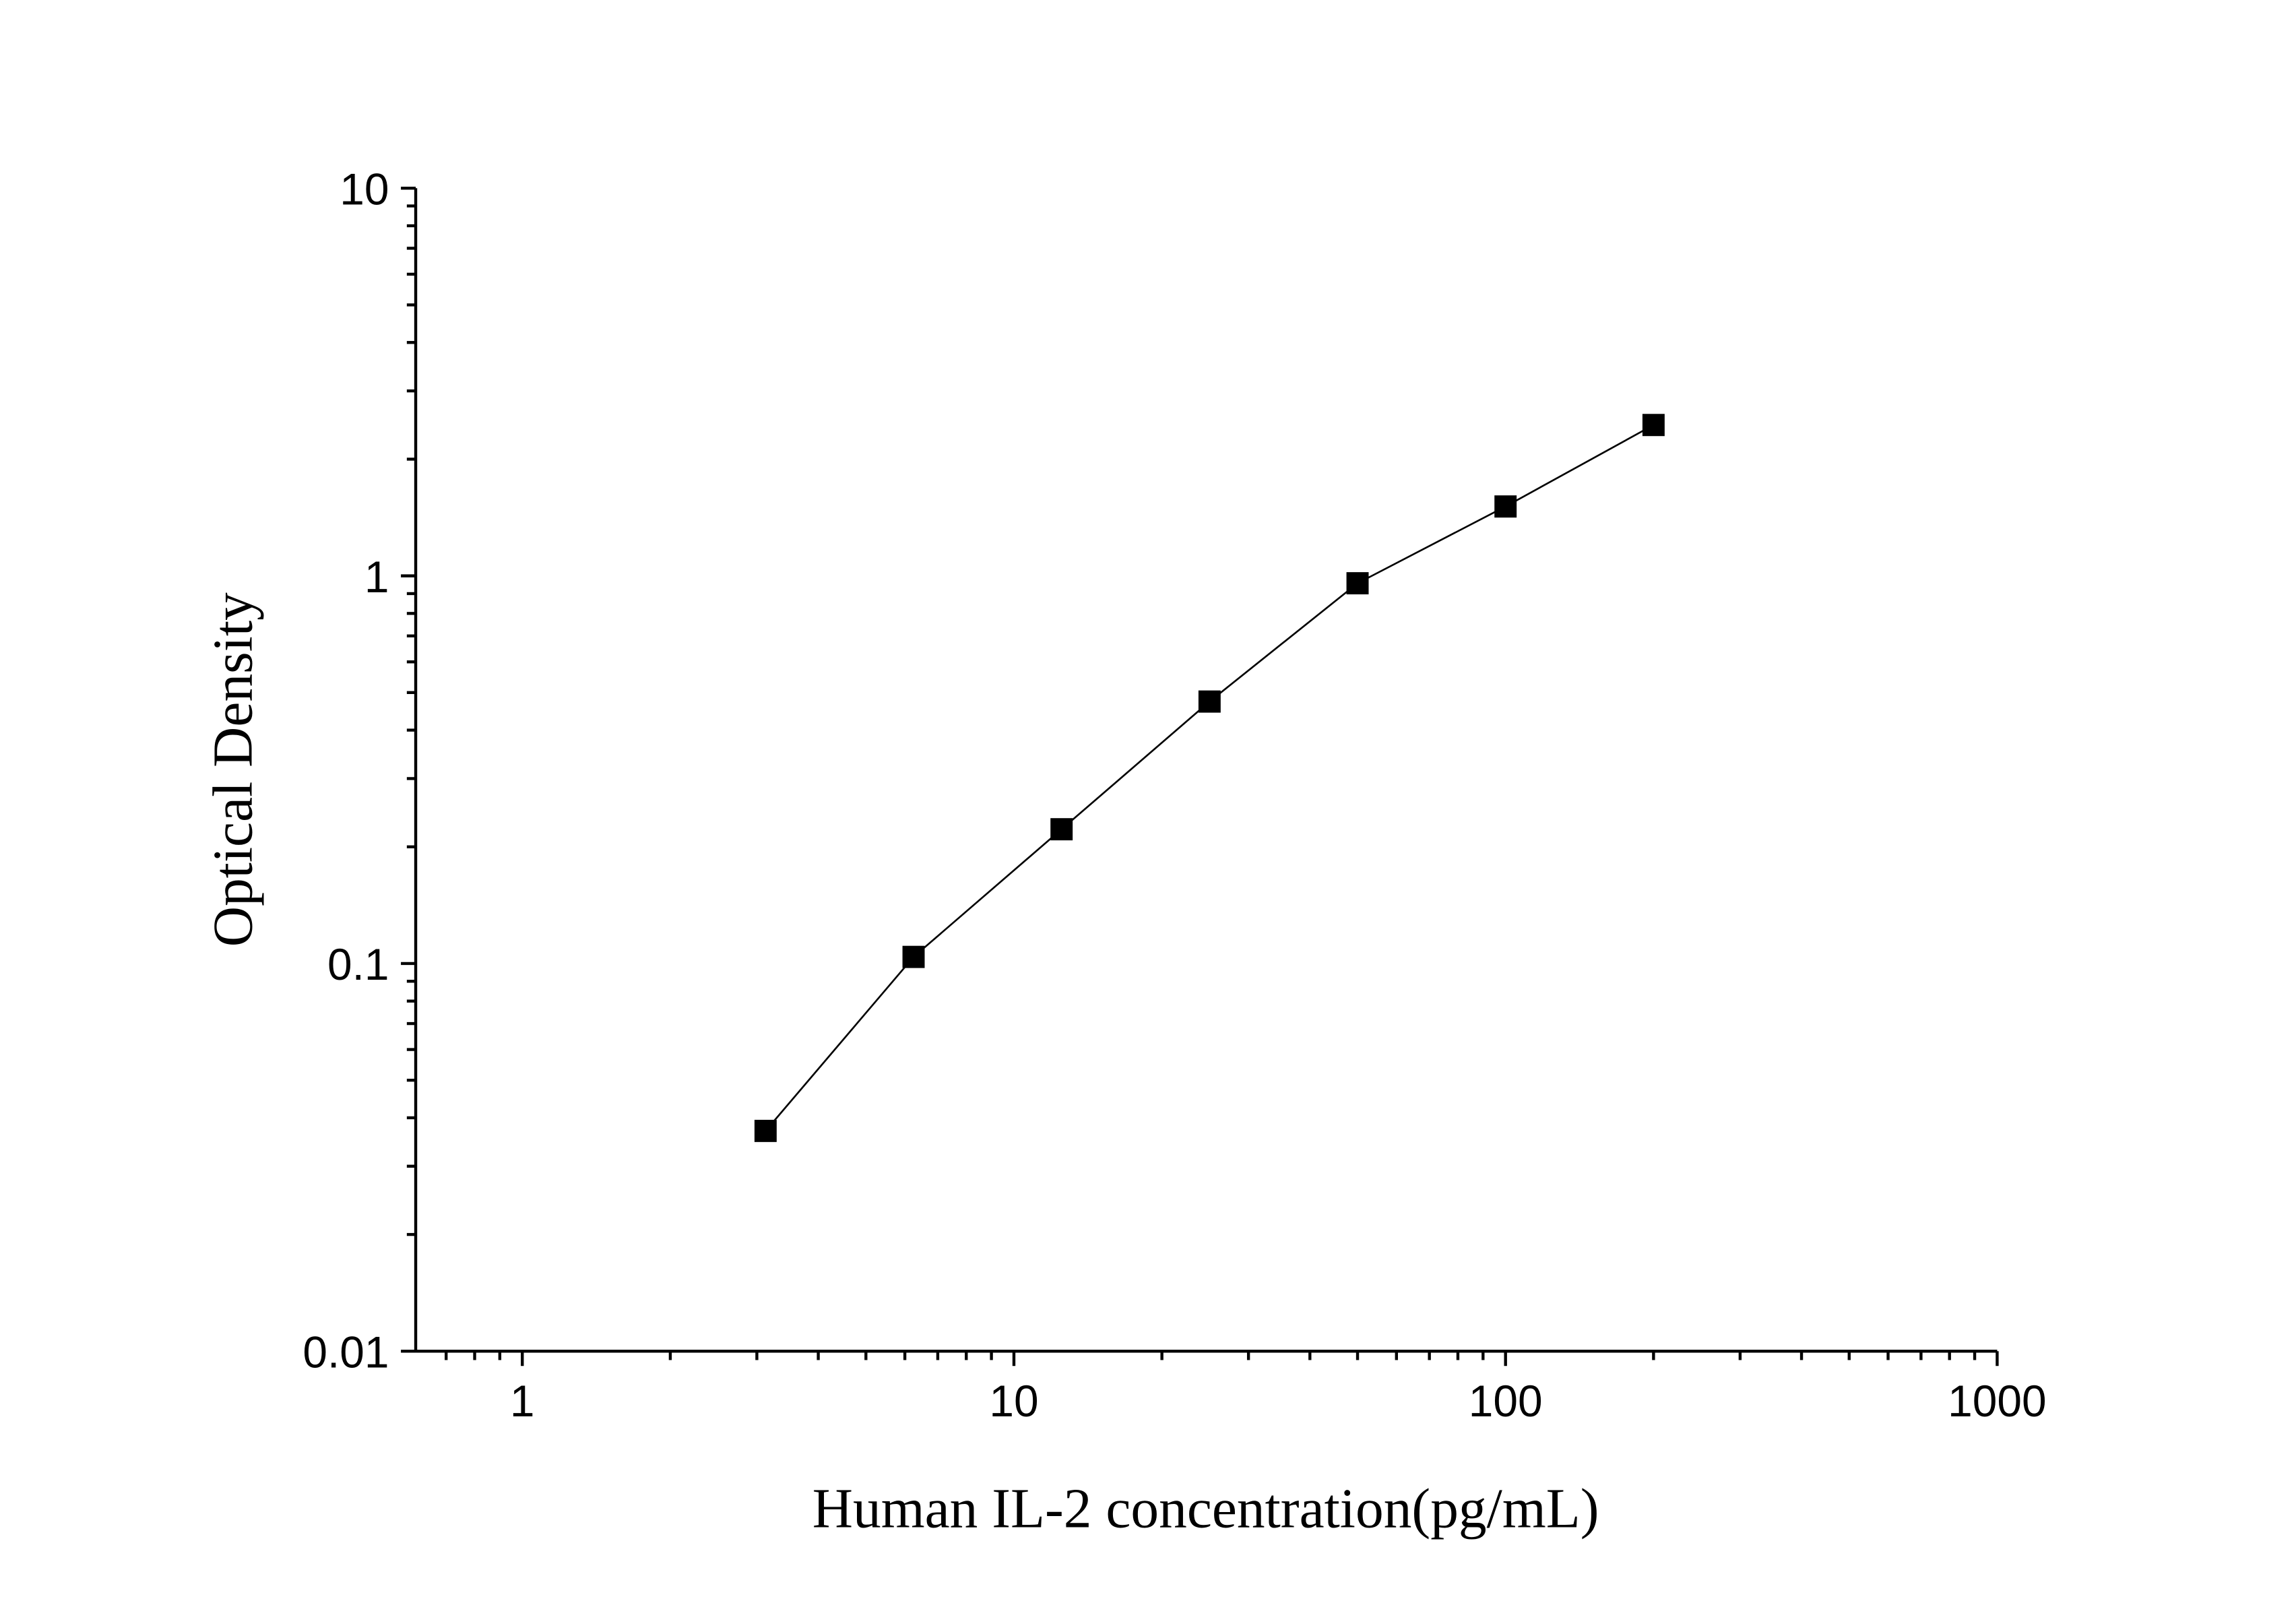 The height and width of the screenshot is (1603, 2296). What do you see at coordinates (1205, 1509) in the screenshot?
I see `x-axis-title: Human IL-2 concentration(pg/mL)` at bounding box center [1205, 1509].